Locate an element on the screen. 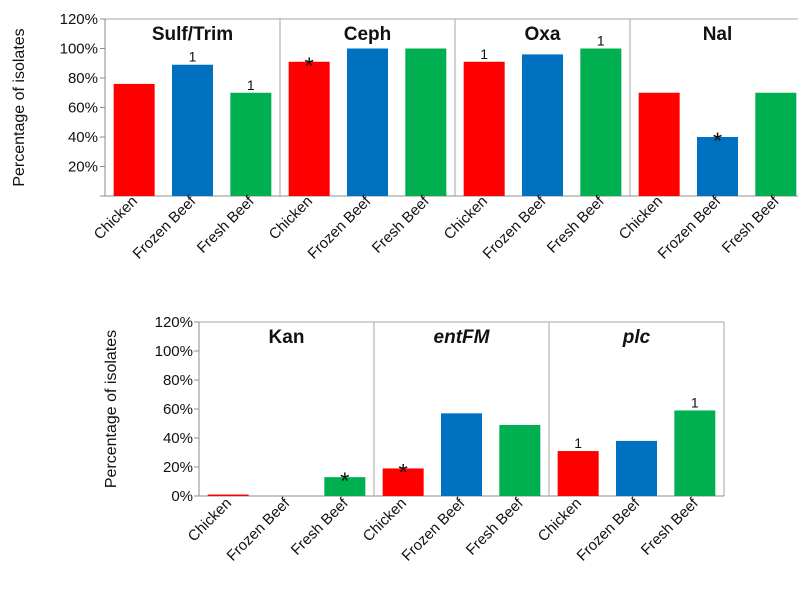 Image resolution: width=798 pixels, height=598 pixels. panel-title: Kan is located at coordinates (287, 337).